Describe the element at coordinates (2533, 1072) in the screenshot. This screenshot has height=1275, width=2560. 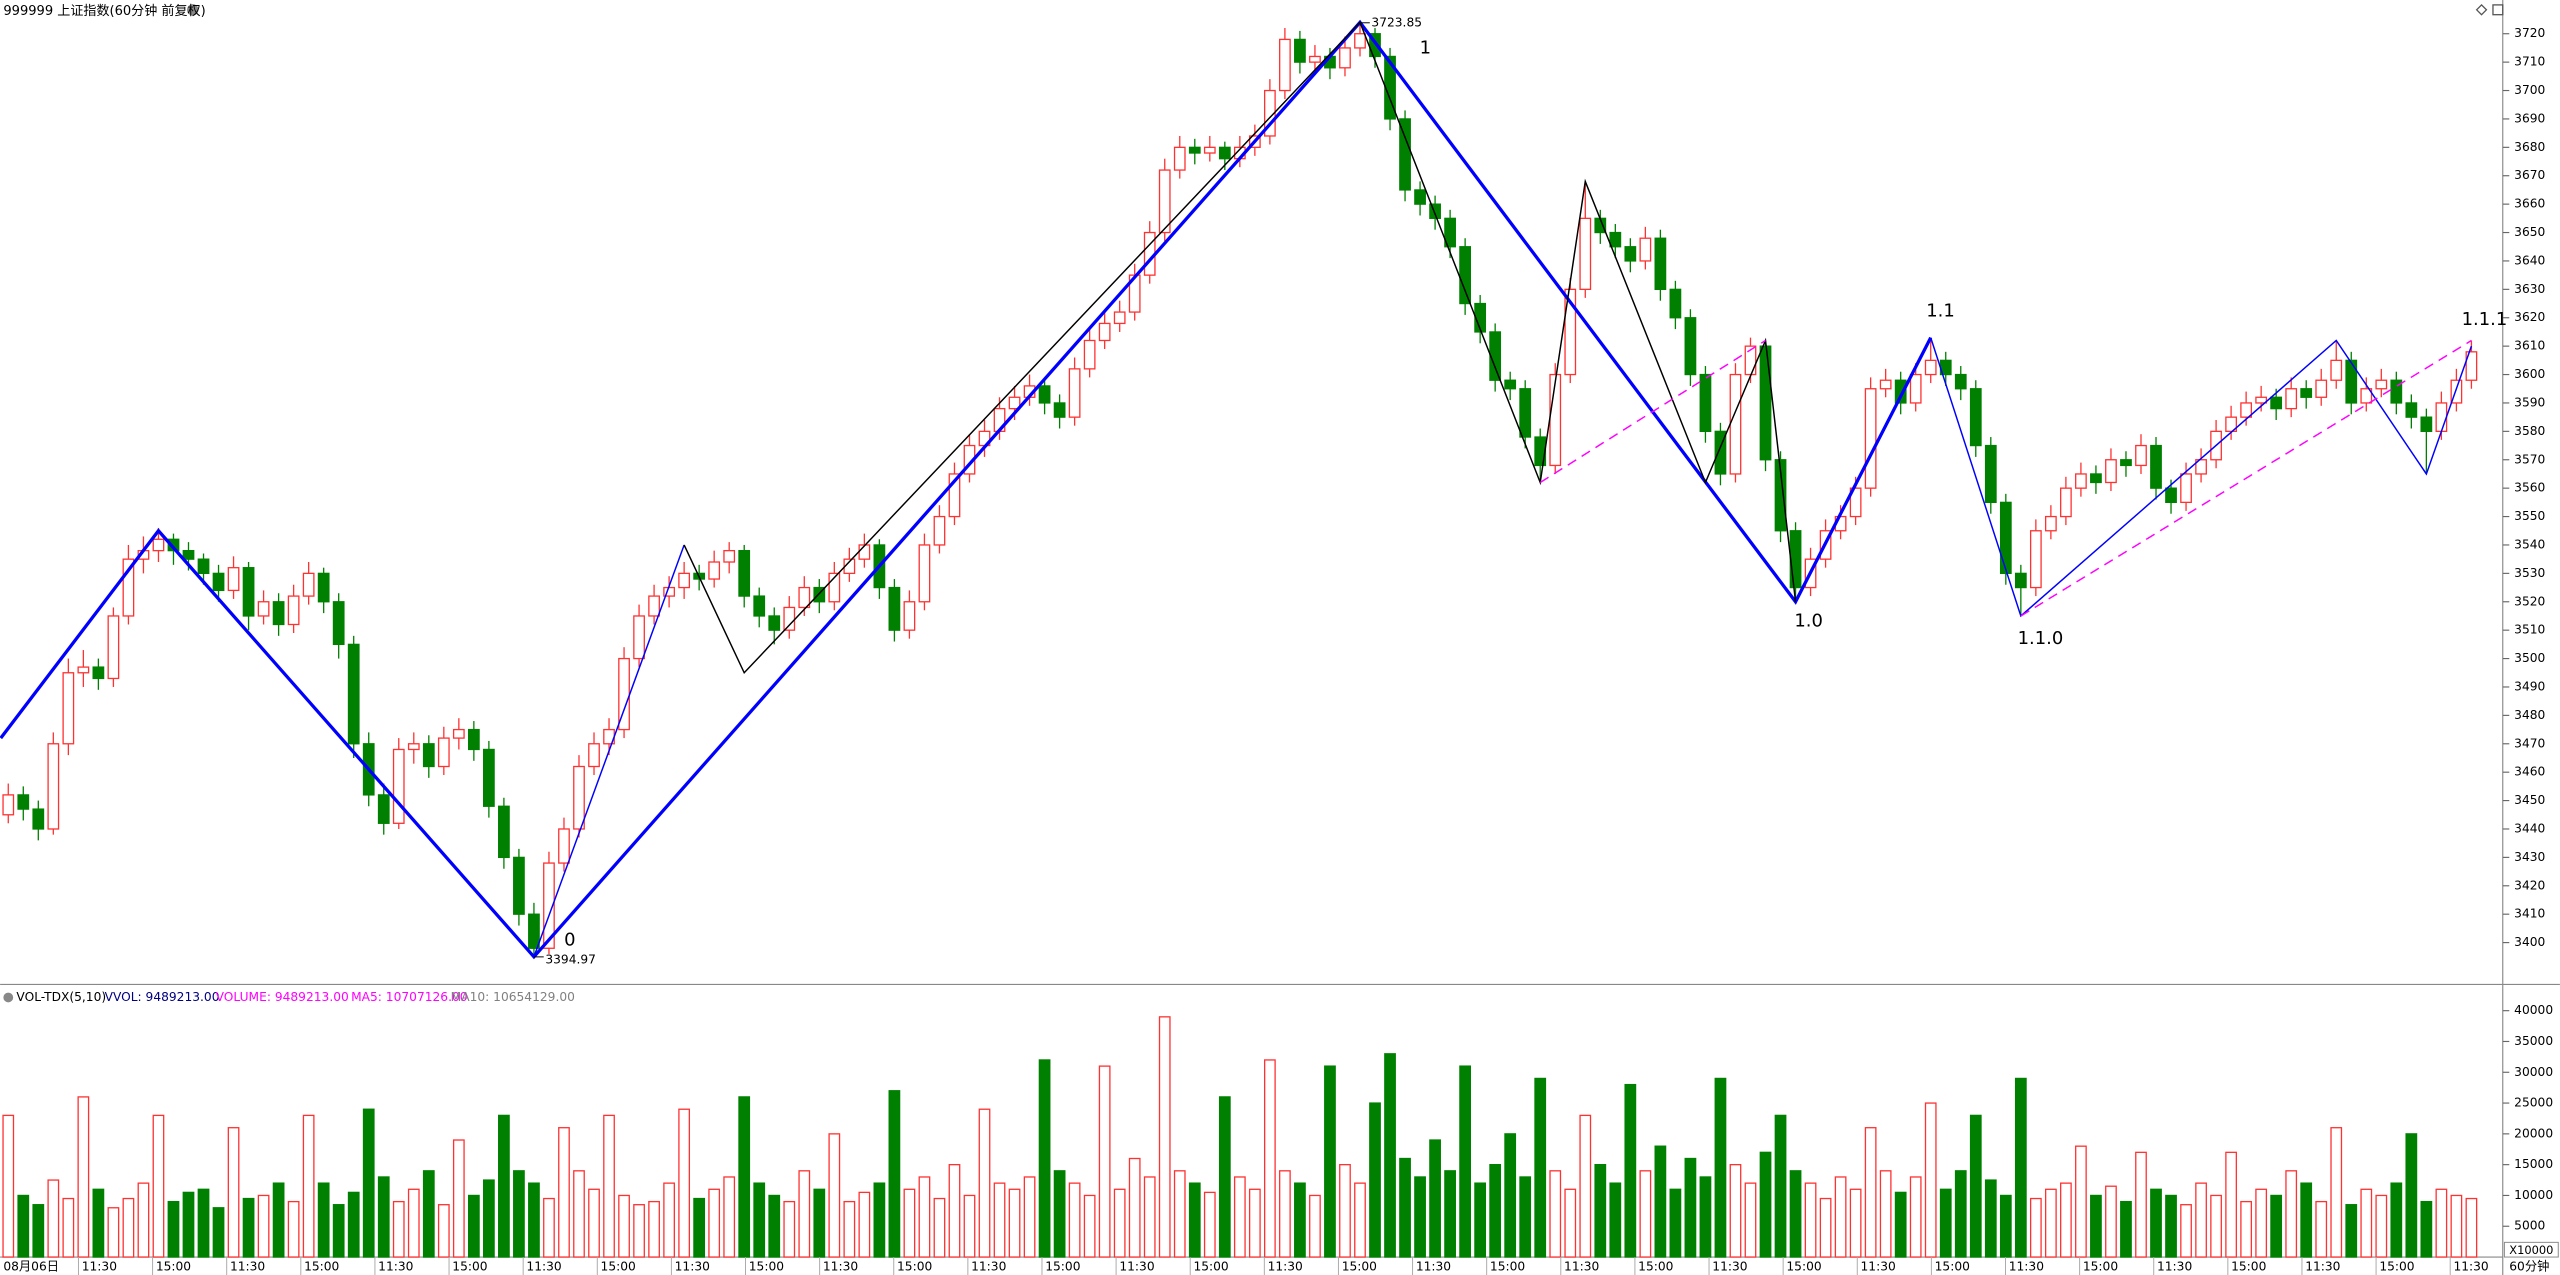
I see `y-tick-label: 30000` at that location.